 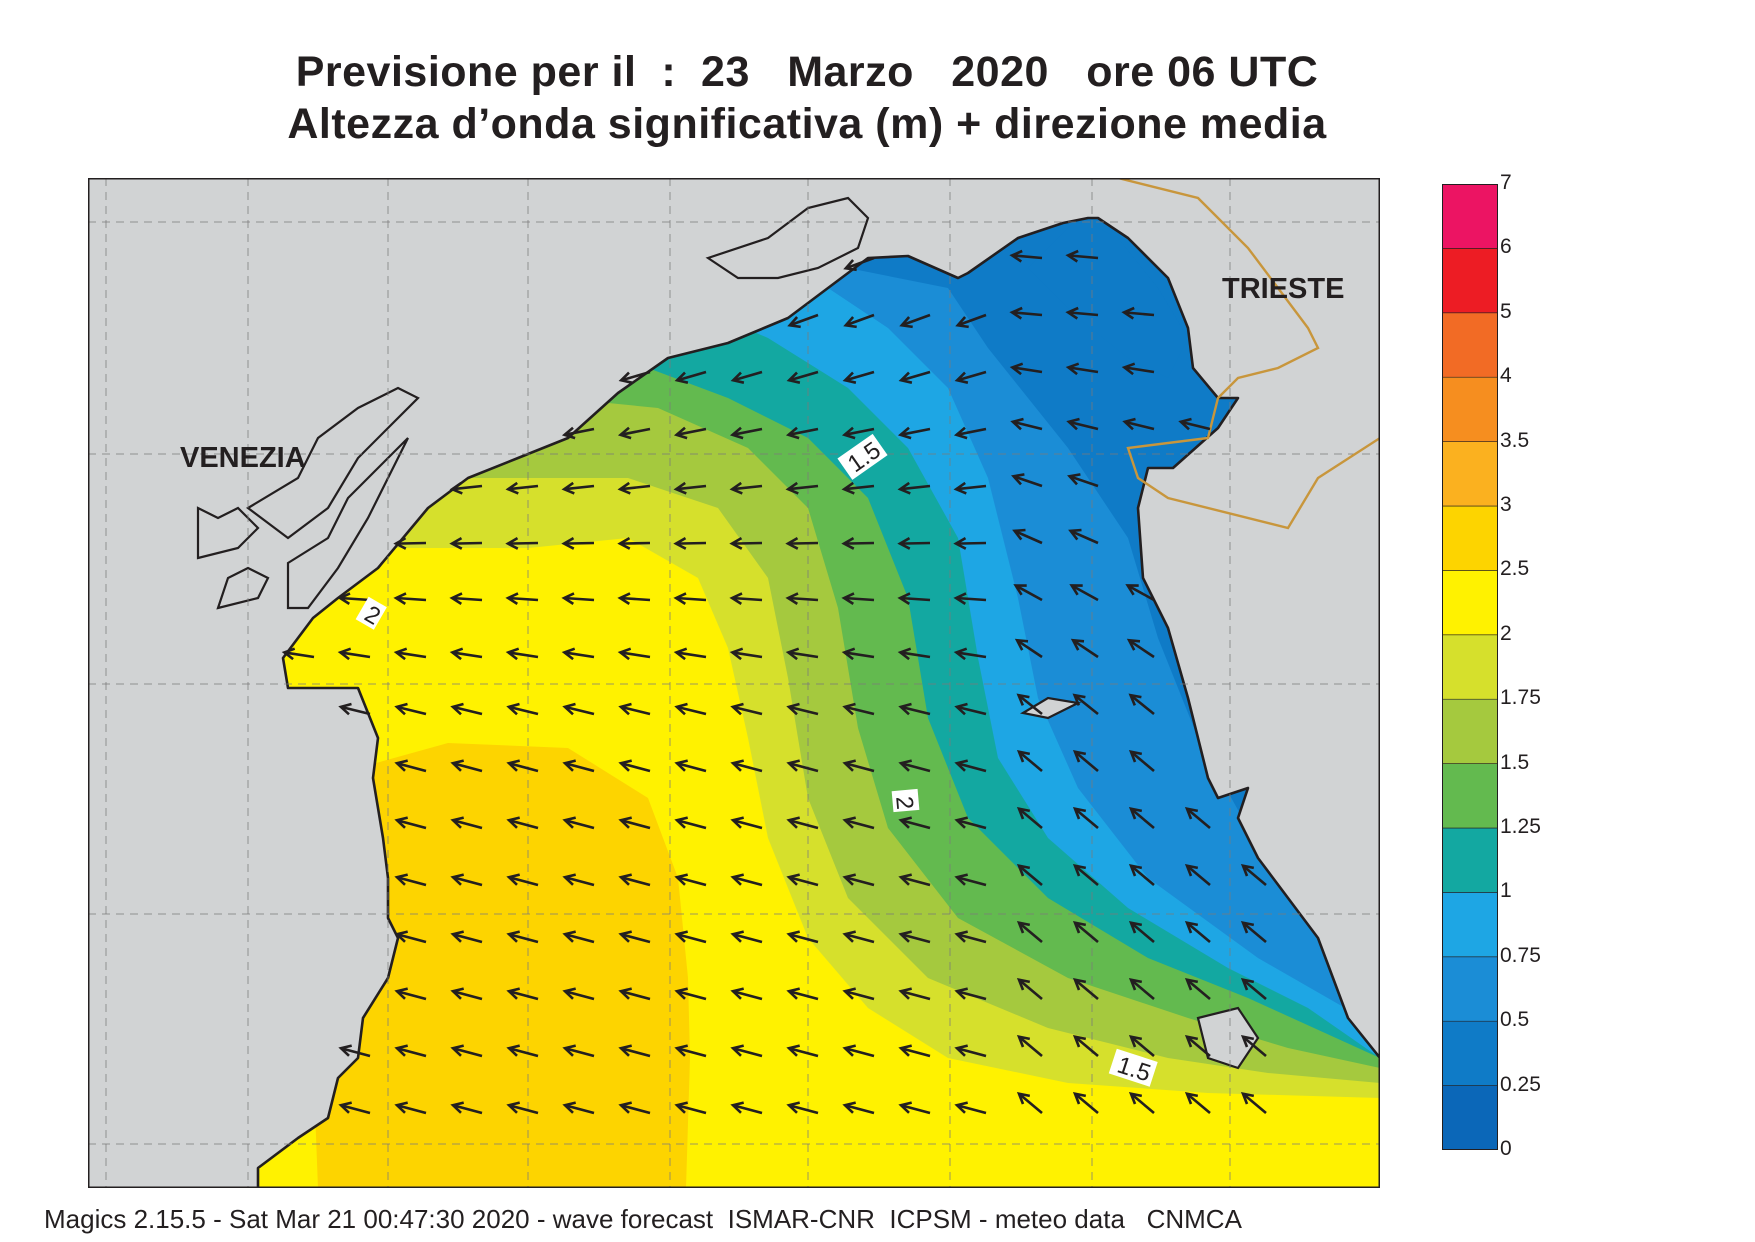 What do you see at coordinates (1506, 891) in the screenshot?
I see `legend-level-label: 1` at bounding box center [1506, 891].